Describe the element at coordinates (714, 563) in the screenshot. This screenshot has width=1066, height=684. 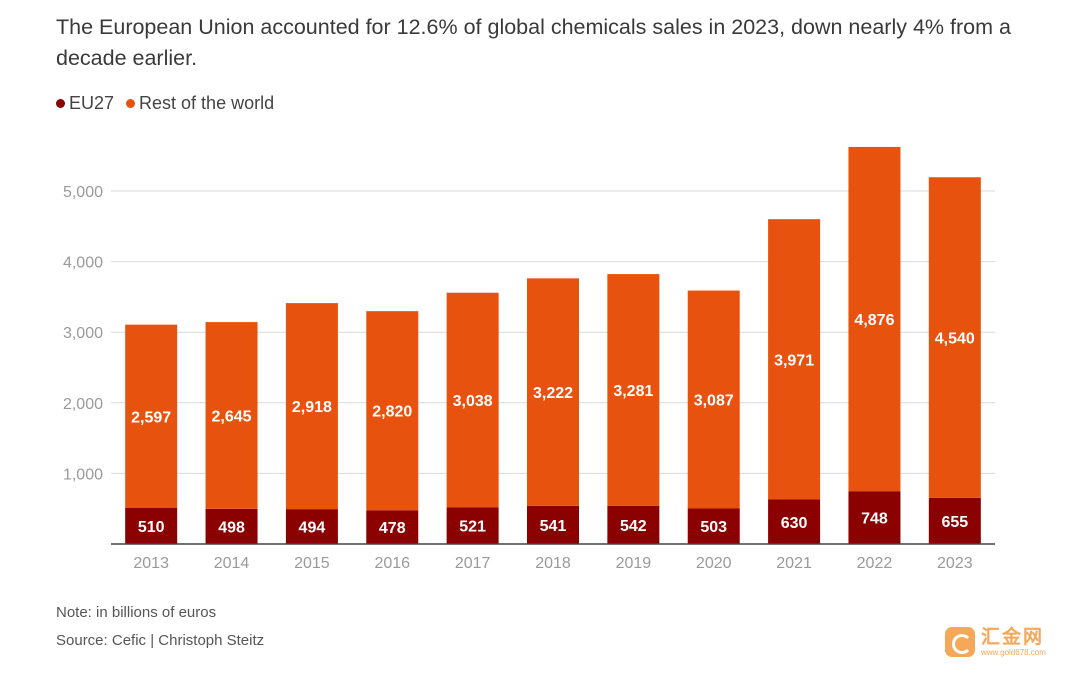
I see `x-tick-label: 2020` at that location.